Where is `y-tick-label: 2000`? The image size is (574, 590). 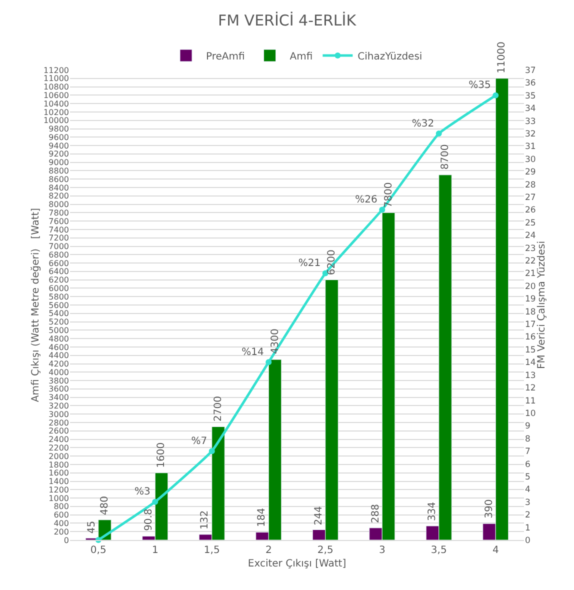 y-tick-label: 2000 is located at coordinates (58, 456).